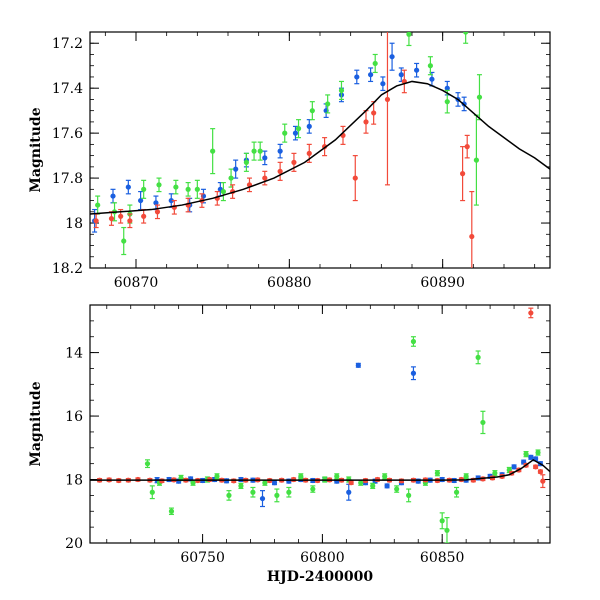 This screenshot has width=600, height=600. I want to click on top-x-tick-label: 60890, so click(442, 283).